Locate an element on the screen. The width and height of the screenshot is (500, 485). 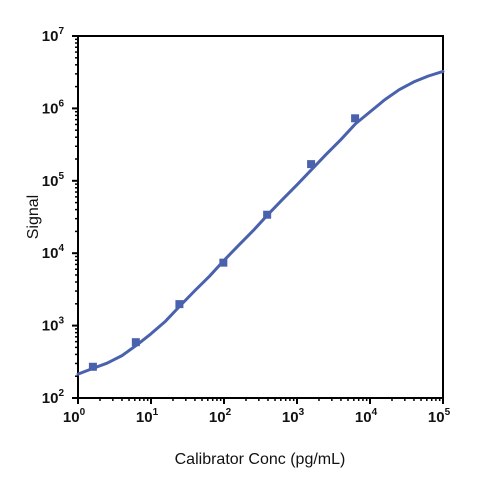
y-tick-label: 10³ is located at coordinates (53, 325).